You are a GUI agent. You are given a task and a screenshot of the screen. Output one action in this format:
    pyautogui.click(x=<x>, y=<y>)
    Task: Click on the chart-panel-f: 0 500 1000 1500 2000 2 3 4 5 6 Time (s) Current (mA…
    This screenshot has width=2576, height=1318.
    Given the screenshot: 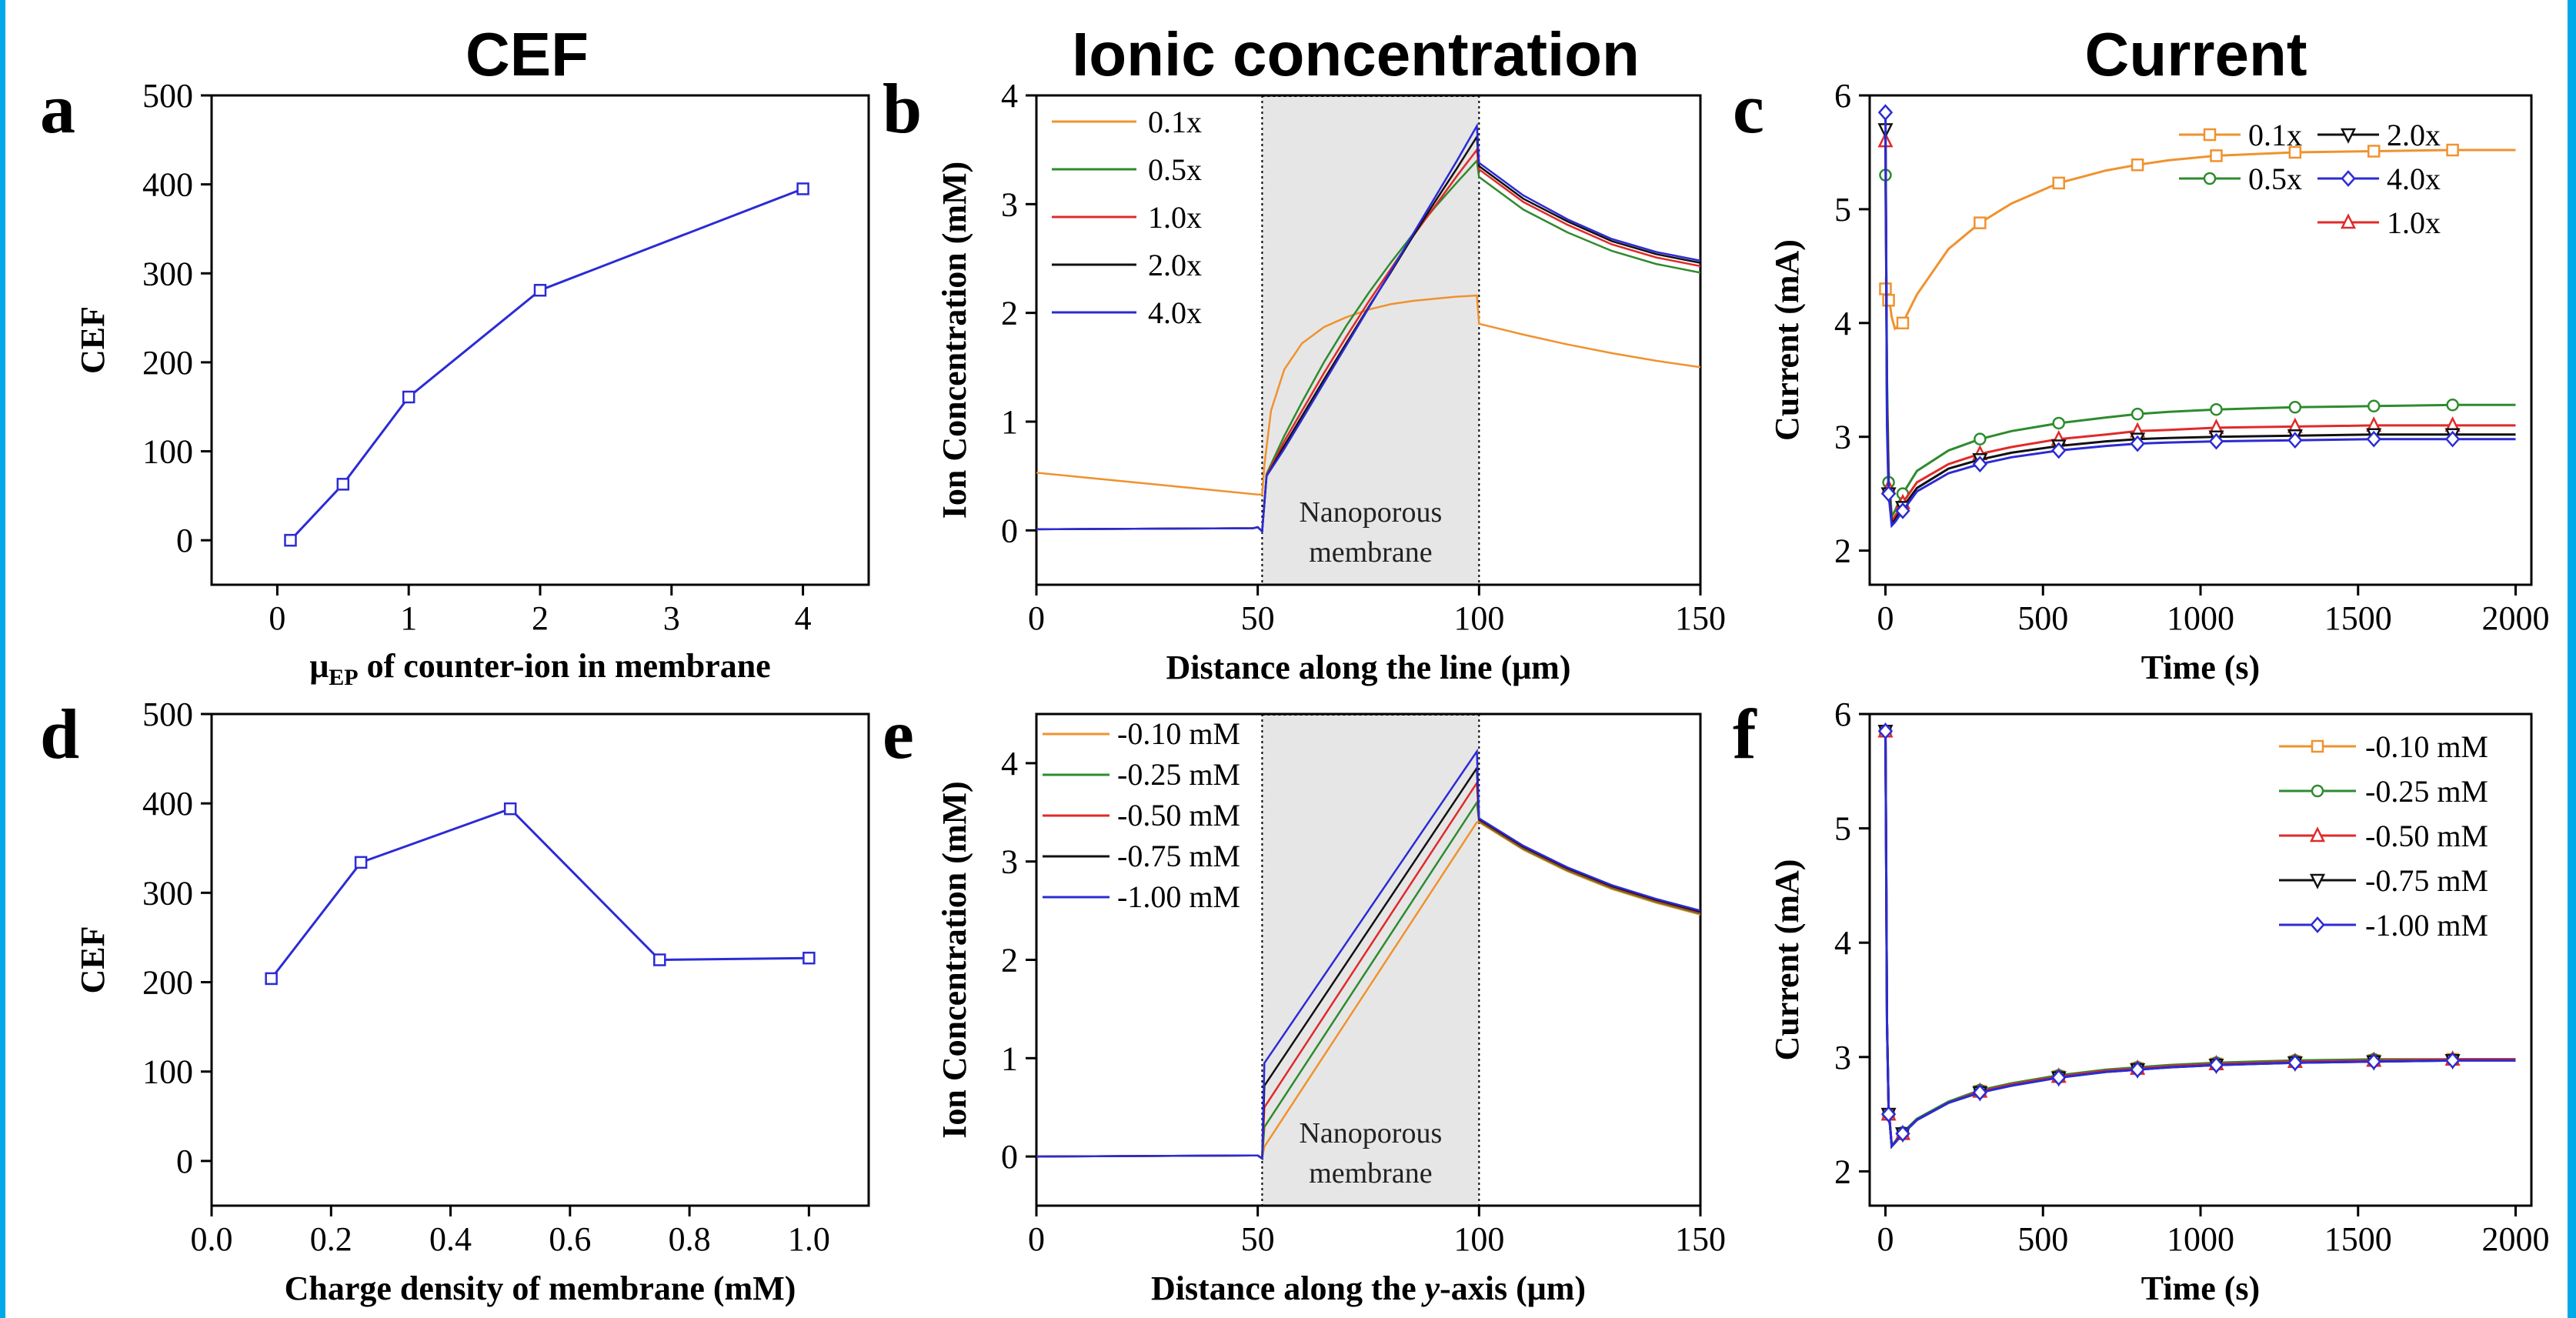 What is the action you would take?
    pyautogui.click(x=2141, y=1001)
    